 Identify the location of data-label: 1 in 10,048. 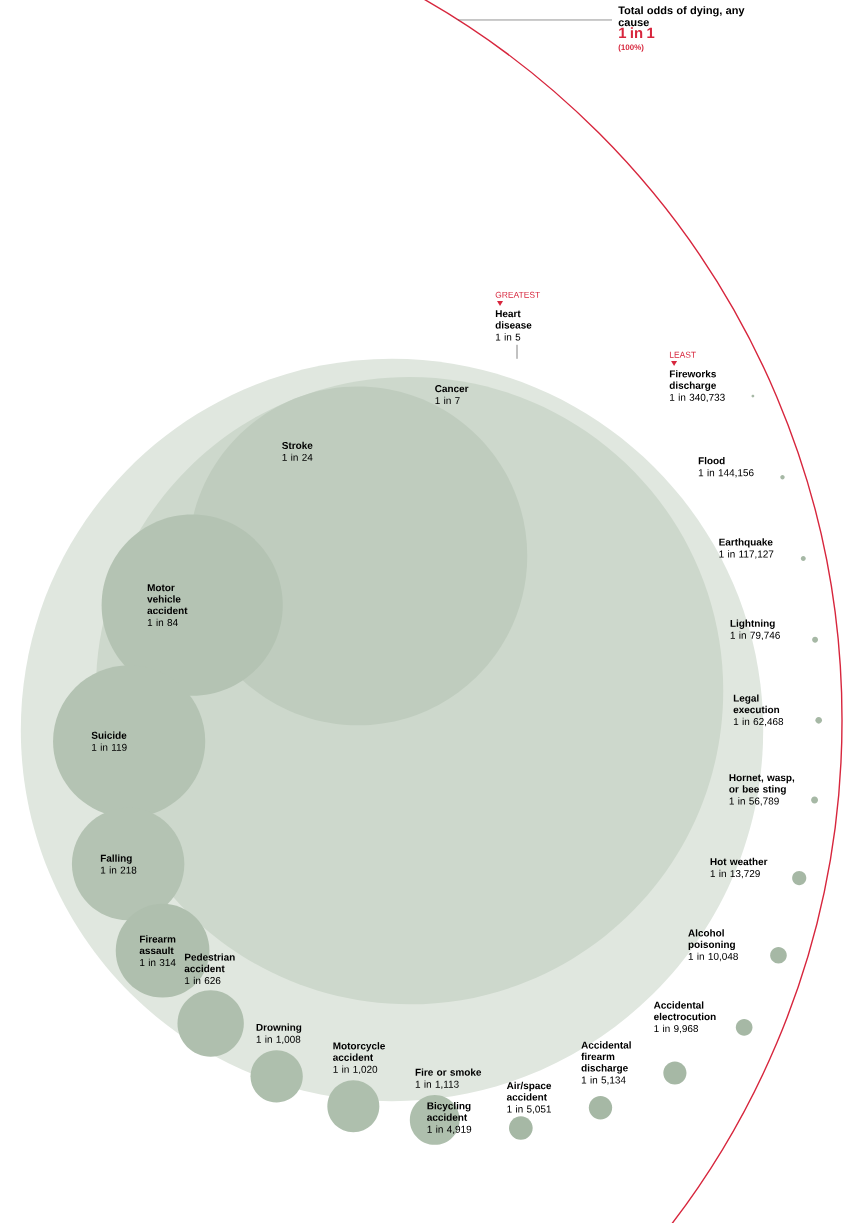
(713, 957).